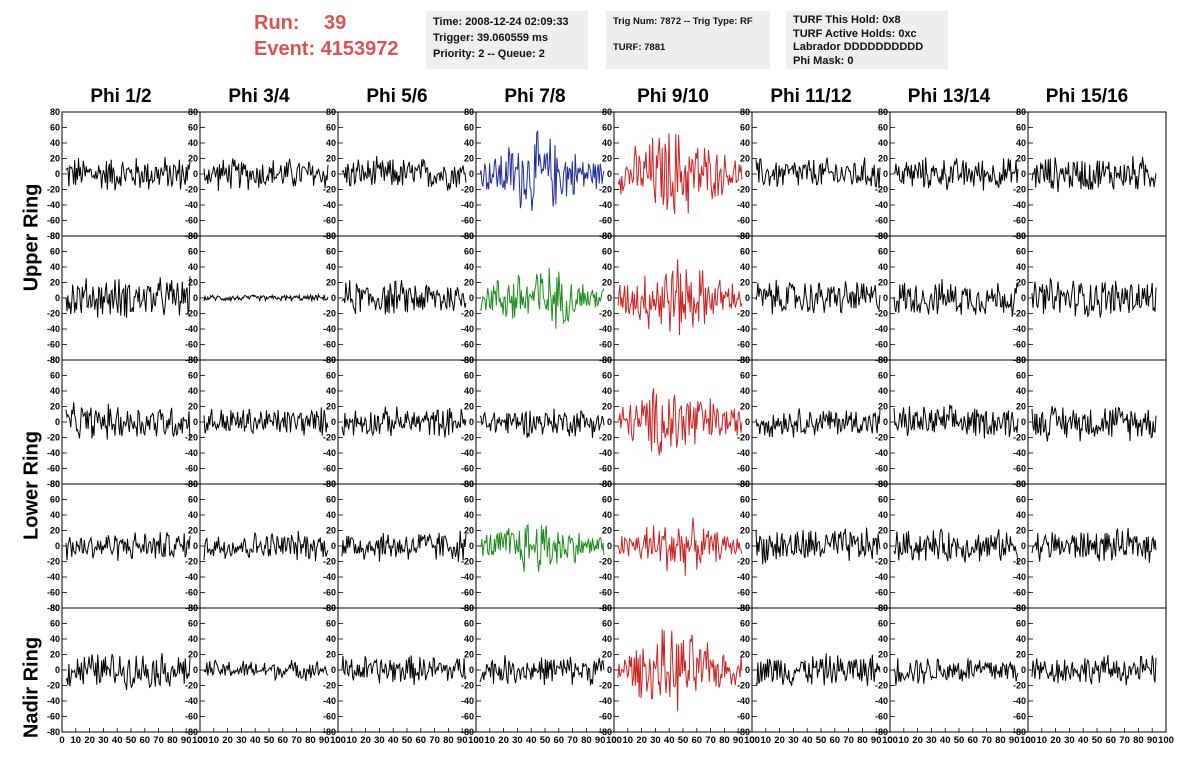 This screenshot has width=1196, height=772. I want to click on x-tick-label: 50, so click(1097, 740).